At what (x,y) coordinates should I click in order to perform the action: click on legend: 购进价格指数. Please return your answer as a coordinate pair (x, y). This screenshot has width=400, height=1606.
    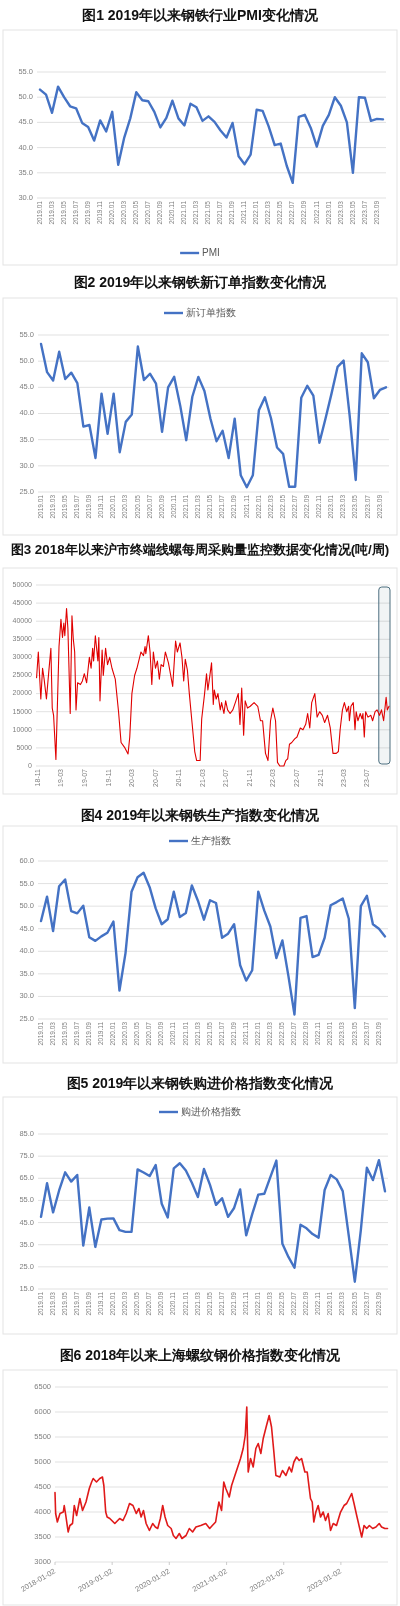
    Looking at the image, I should click on (200, 1111).